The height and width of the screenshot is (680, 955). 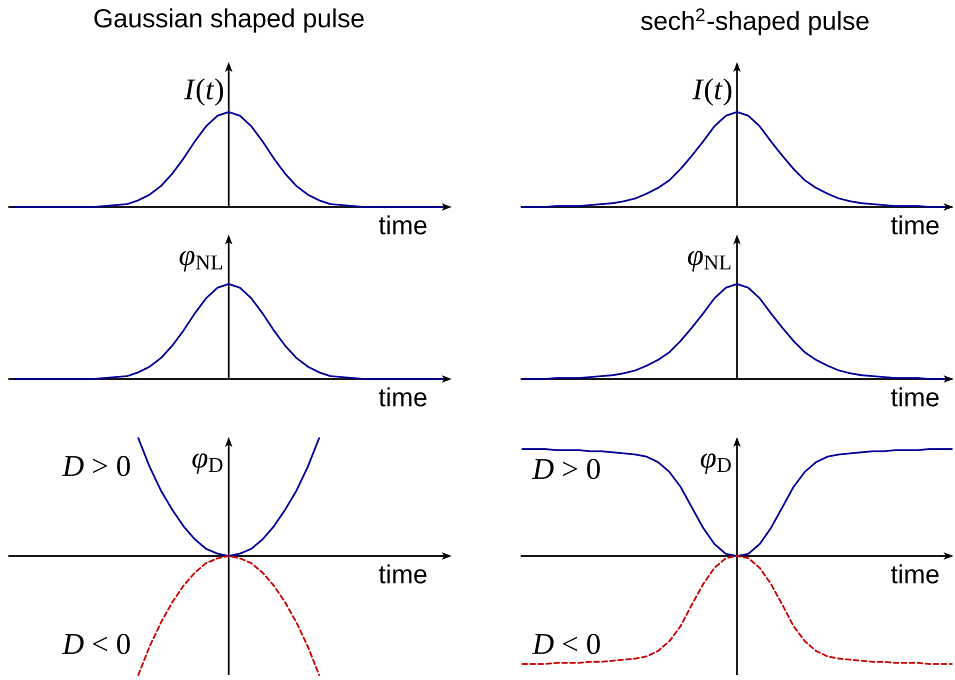 I want to click on chart-title: sech$^{2}$-shaped pulse, so click(x=755, y=22).